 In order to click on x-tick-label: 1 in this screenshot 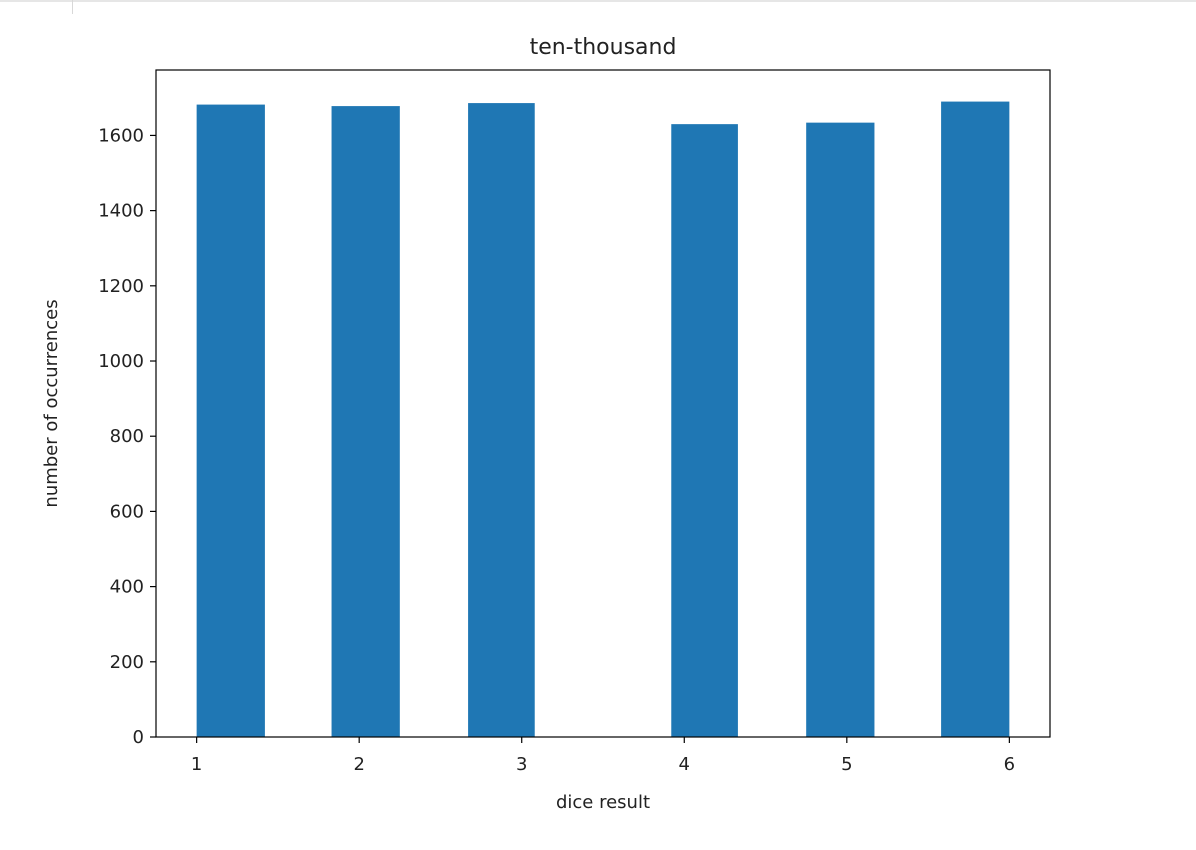, I will do `click(196, 764)`.